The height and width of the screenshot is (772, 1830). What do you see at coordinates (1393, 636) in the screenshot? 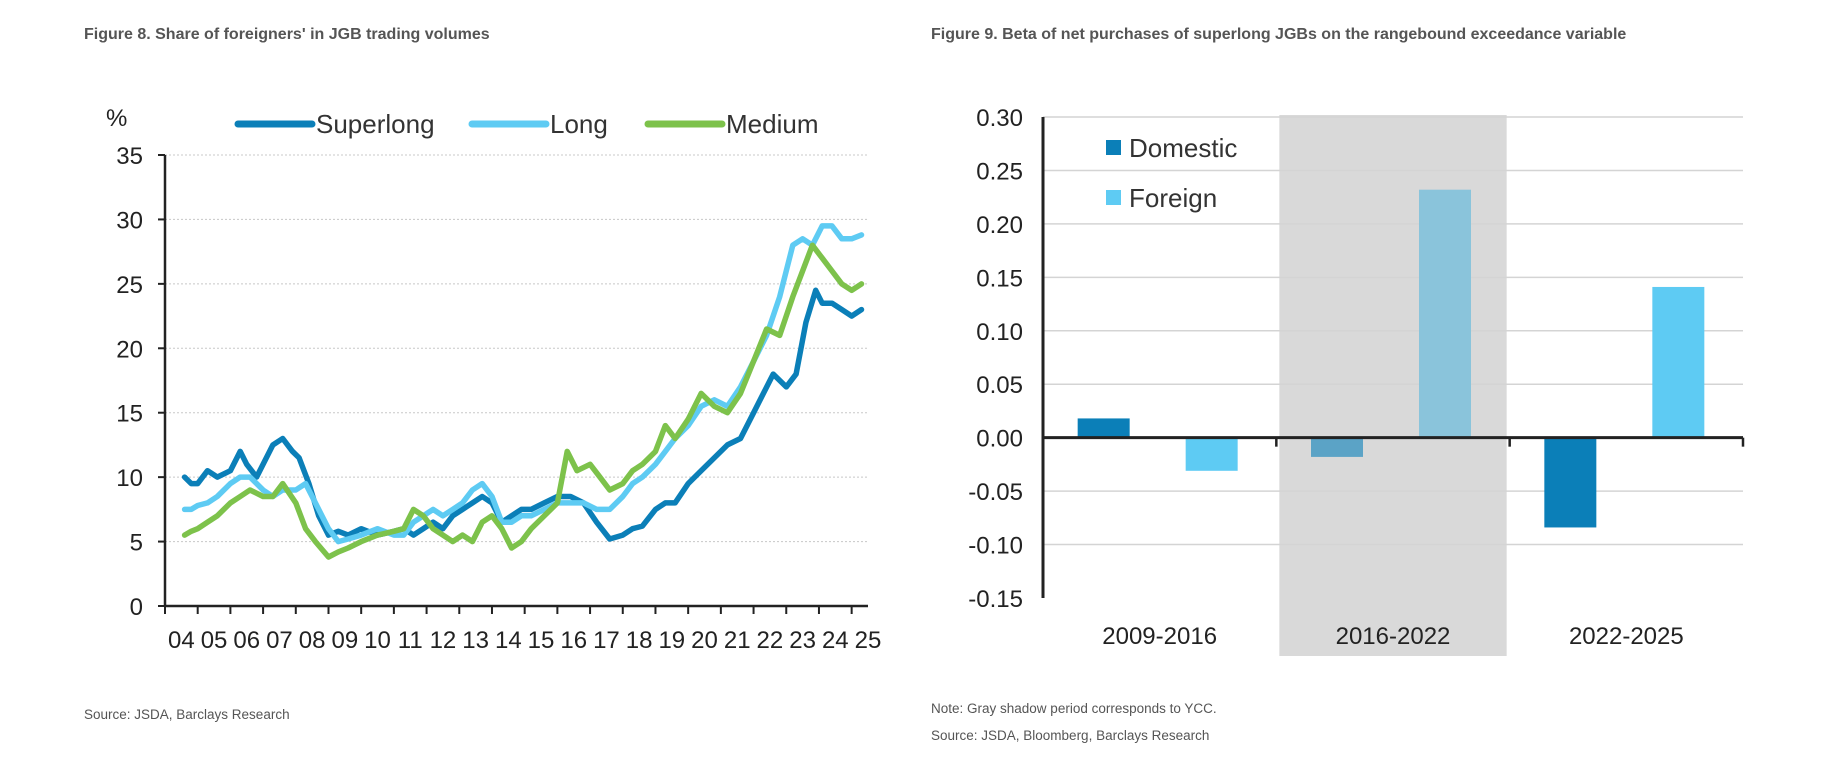
I see `x-category-label: 2016-2022` at bounding box center [1393, 636].